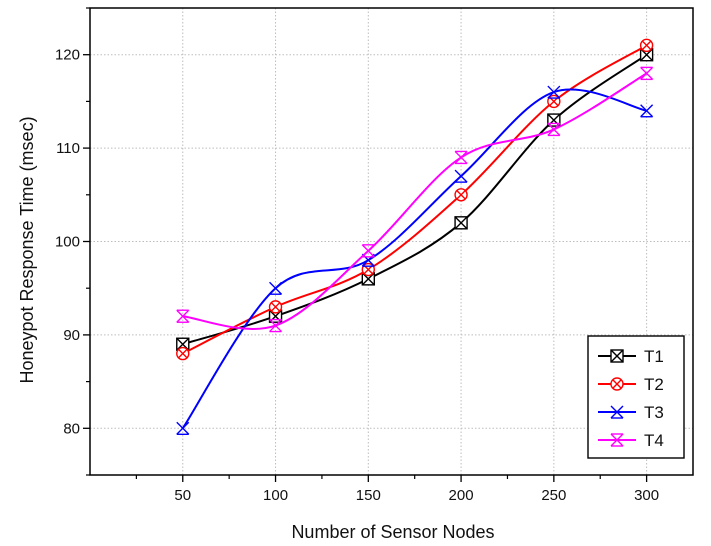 This screenshot has width=711, height=546. I want to click on legend-marker-t4, so click(617, 440).